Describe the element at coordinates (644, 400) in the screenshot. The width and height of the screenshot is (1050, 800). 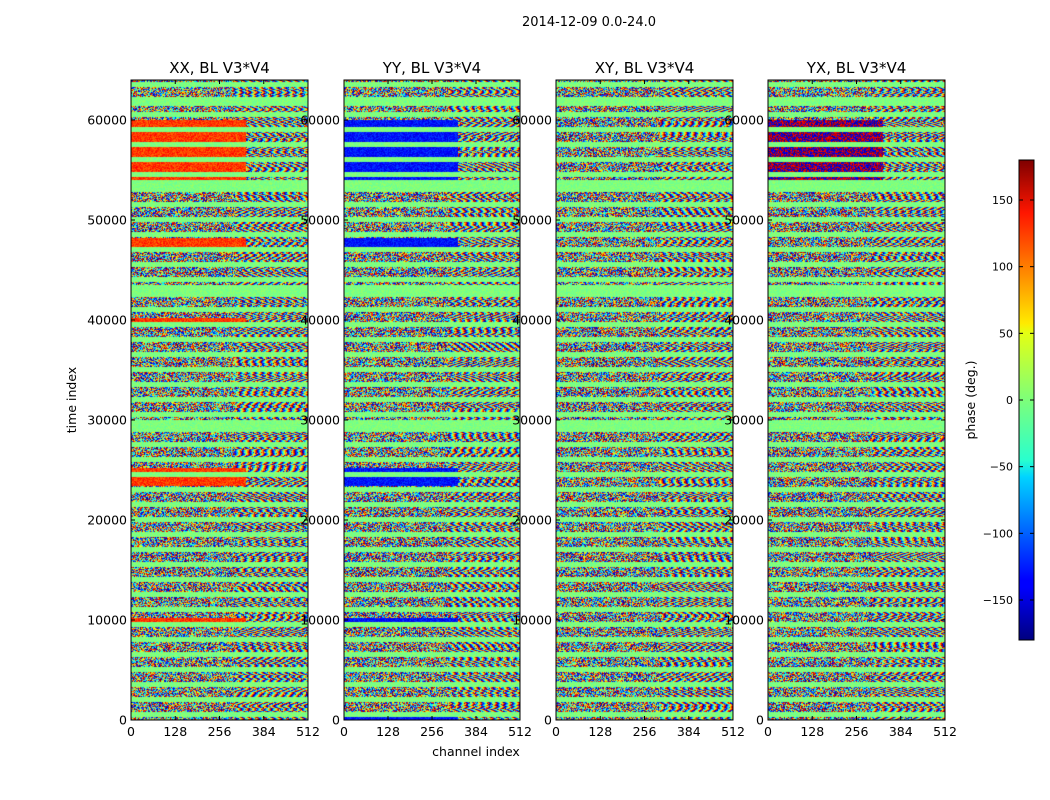
I see `panel-xy-heatmap` at that location.